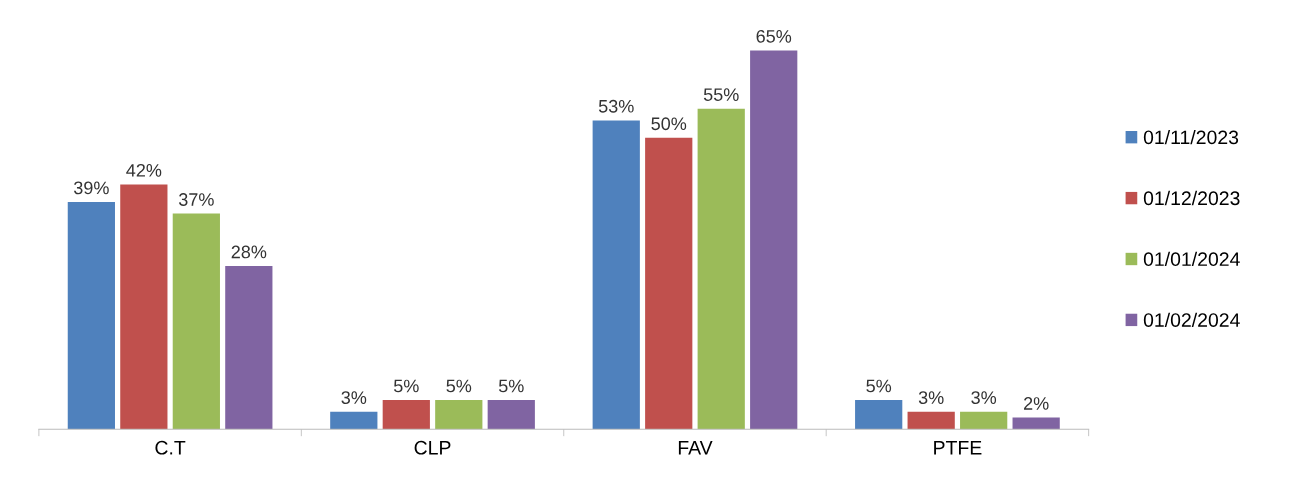  Describe the element at coordinates (1191, 319) in the screenshot. I see `legend-label: 01/02/2024` at that location.